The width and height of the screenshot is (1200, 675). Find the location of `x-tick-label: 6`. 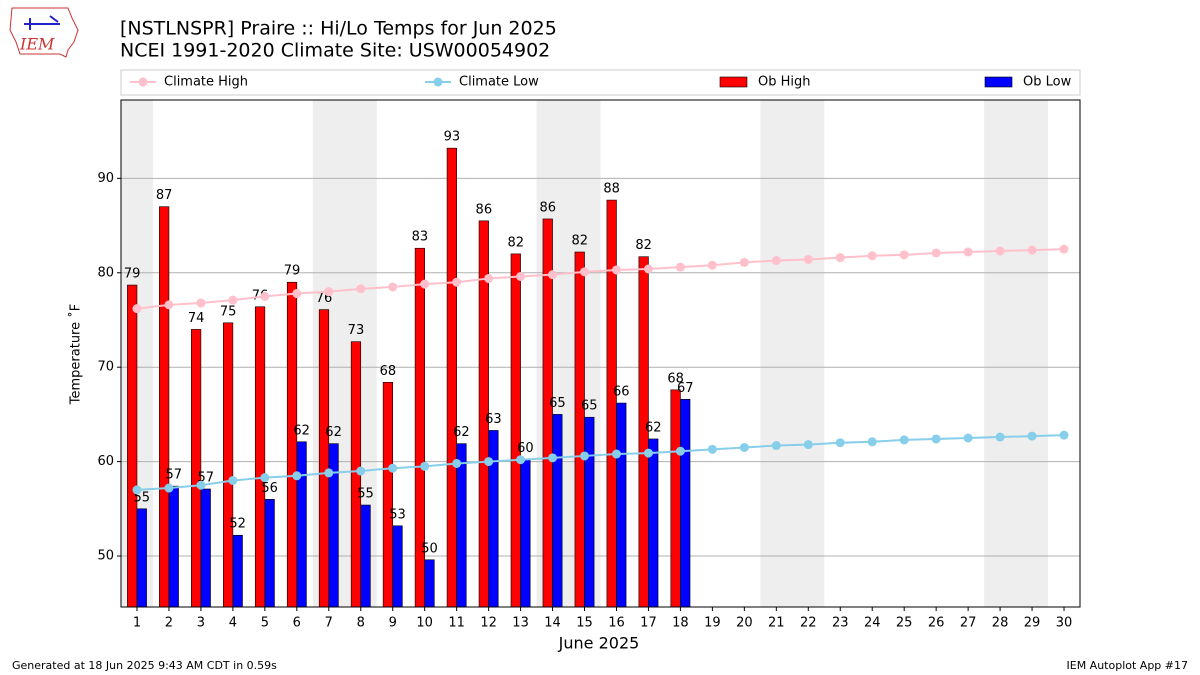

x-tick-label: 6 is located at coordinates (297, 623).